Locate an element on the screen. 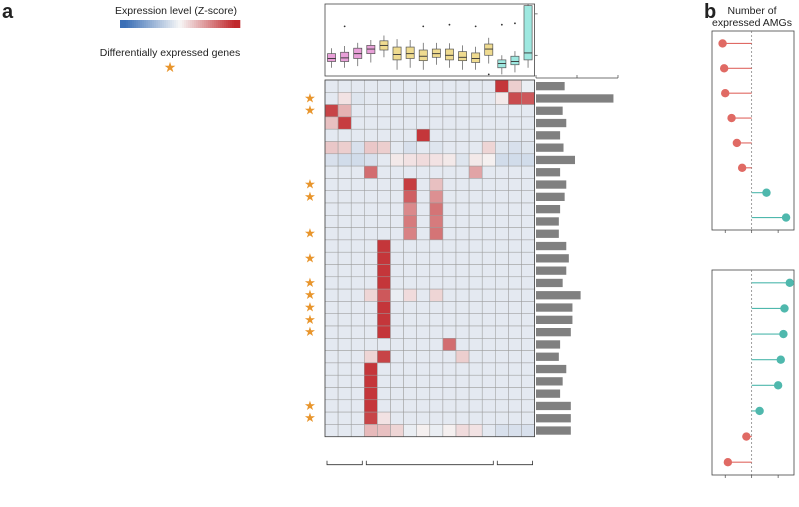  legend-colorbar is located at coordinates (180, 24).